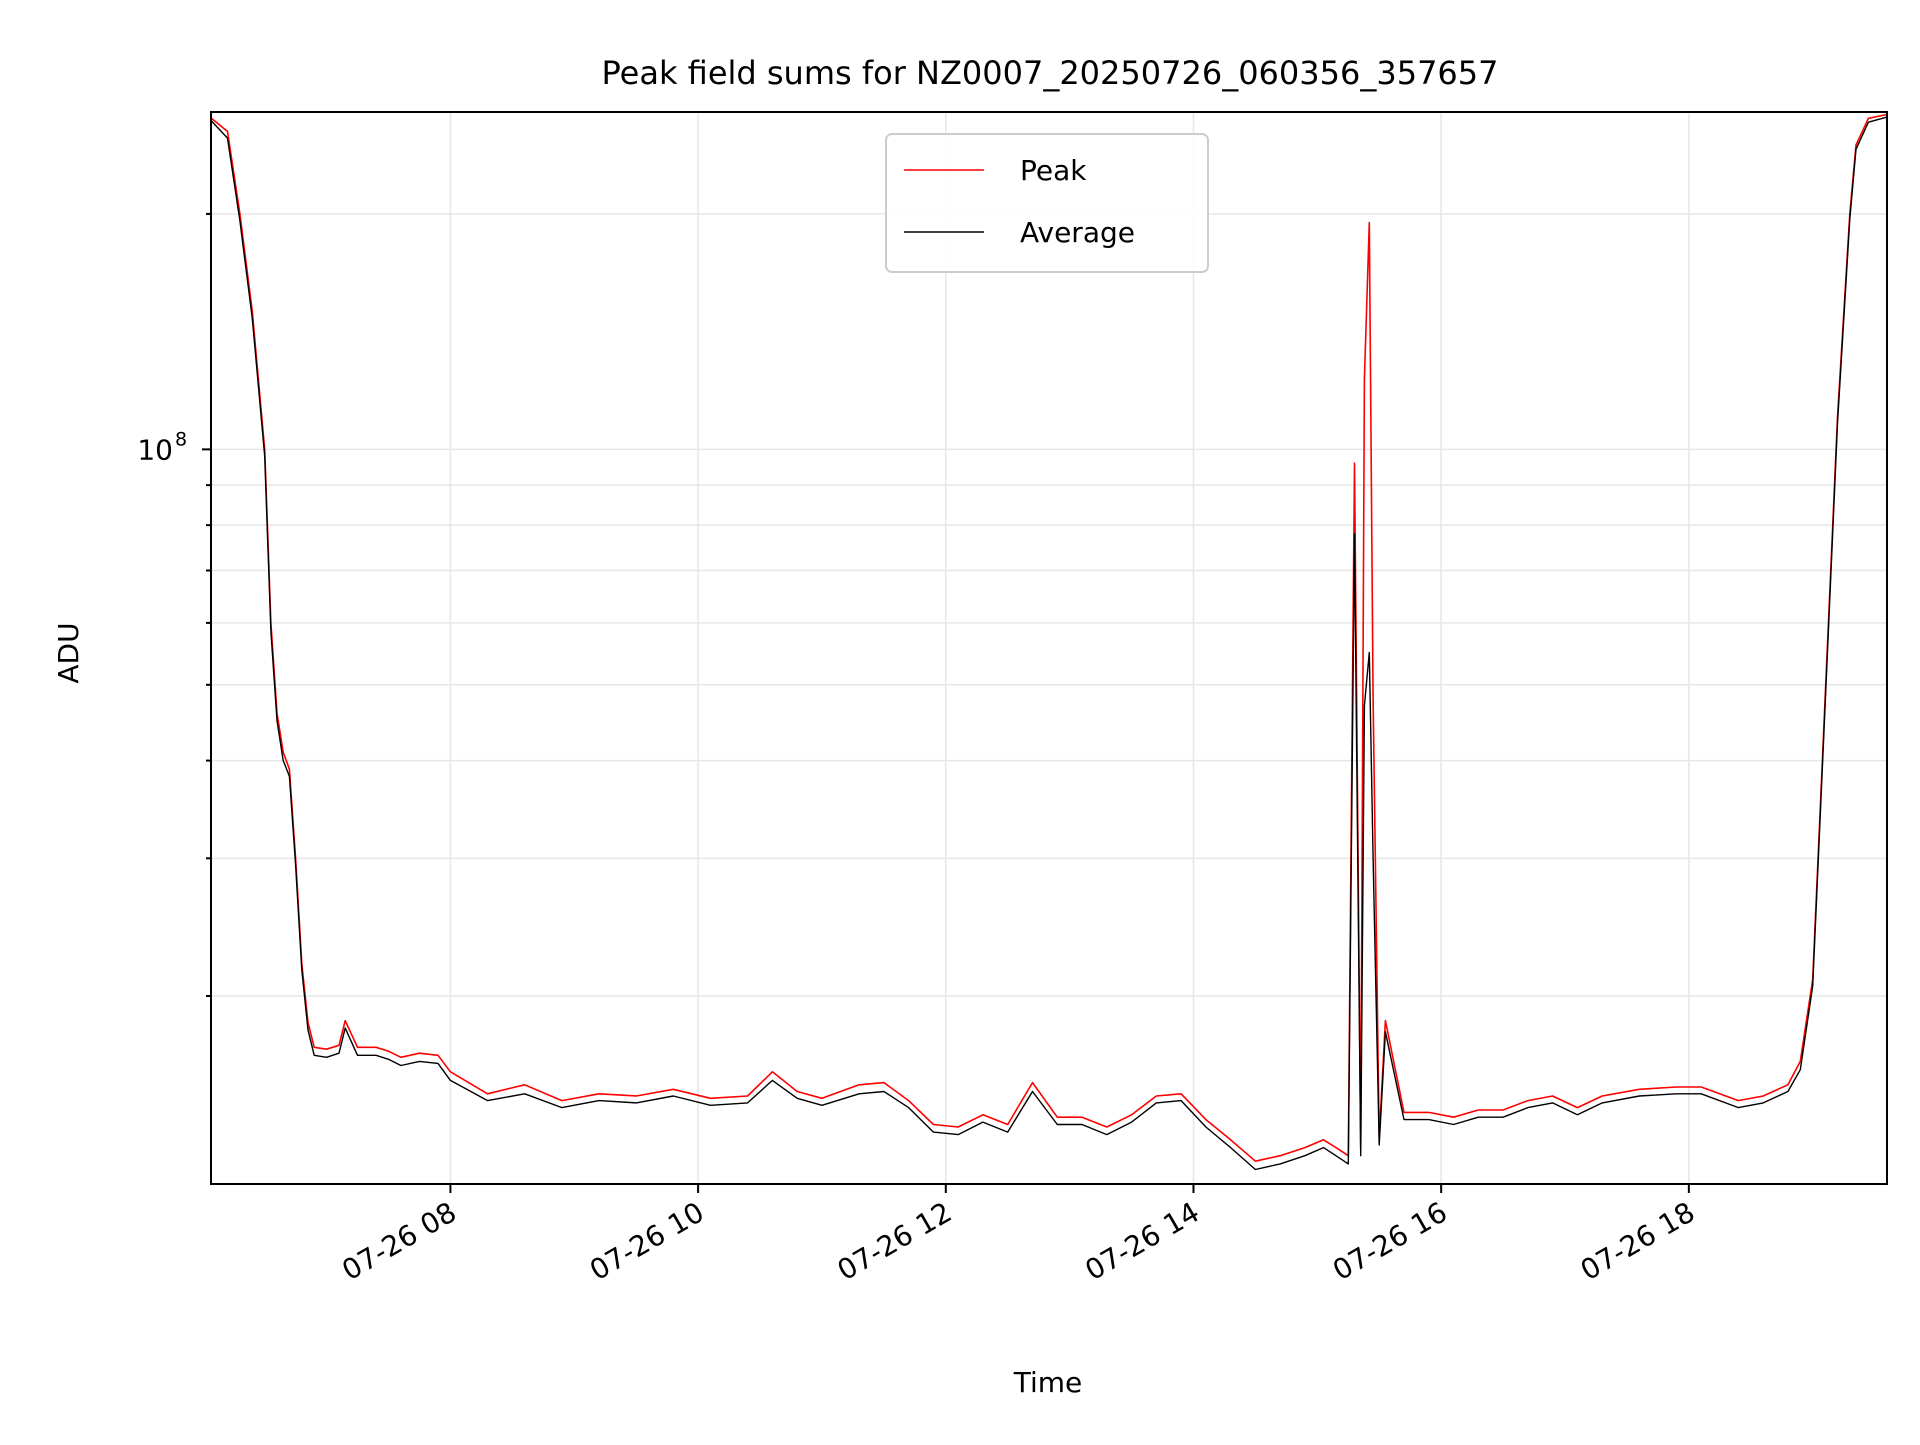  What do you see at coordinates (895, 1241) in the screenshot?
I see `x-tick-label: 07-26 12` at bounding box center [895, 1241].